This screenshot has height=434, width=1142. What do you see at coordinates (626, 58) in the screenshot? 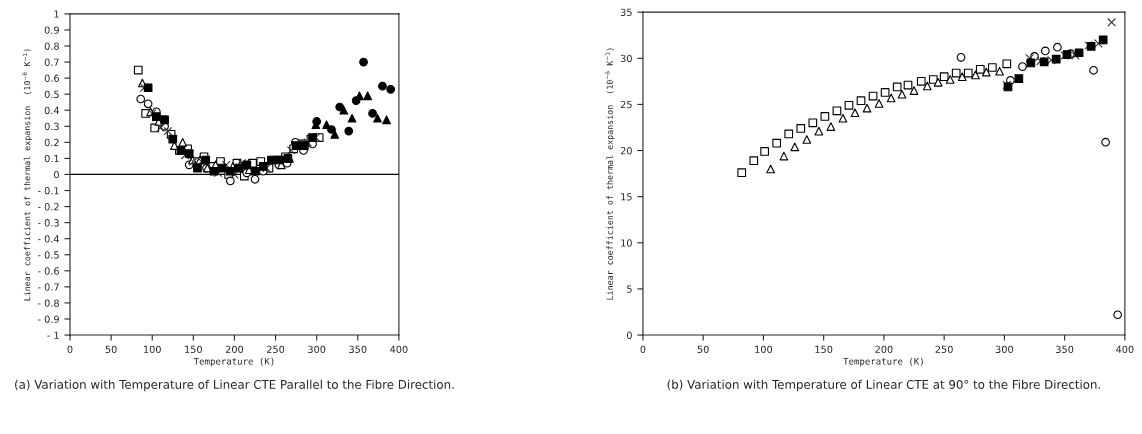
I see `y-tick-label: 30` at bounding box center [626, 58].